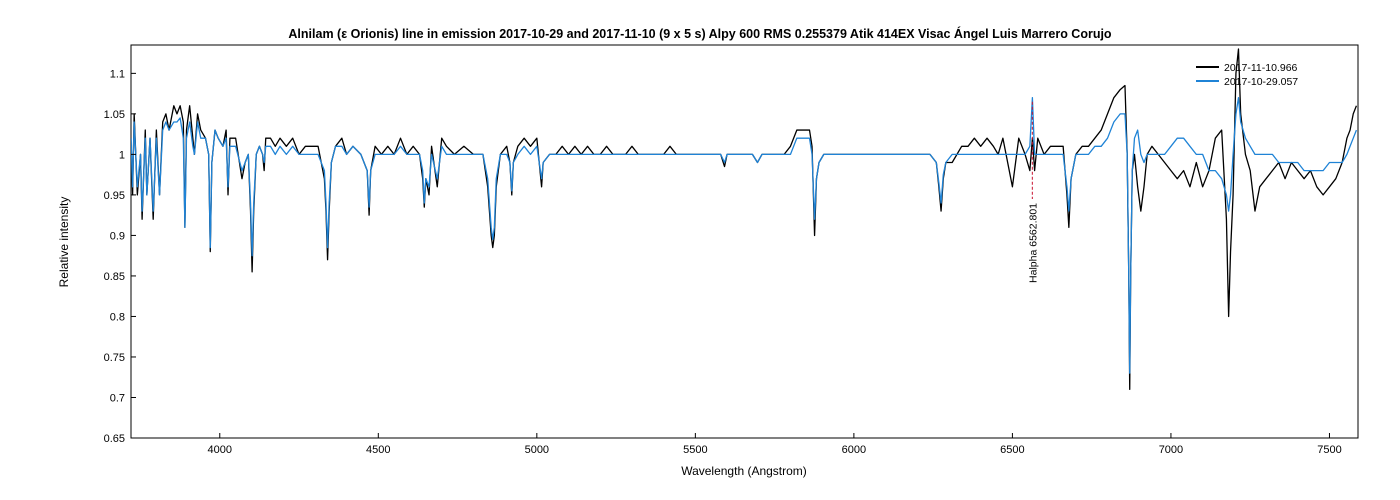  Describe the element at coordinates (117, 317) in the screenshot. I see `y-tick-label: 0.8` at that location.